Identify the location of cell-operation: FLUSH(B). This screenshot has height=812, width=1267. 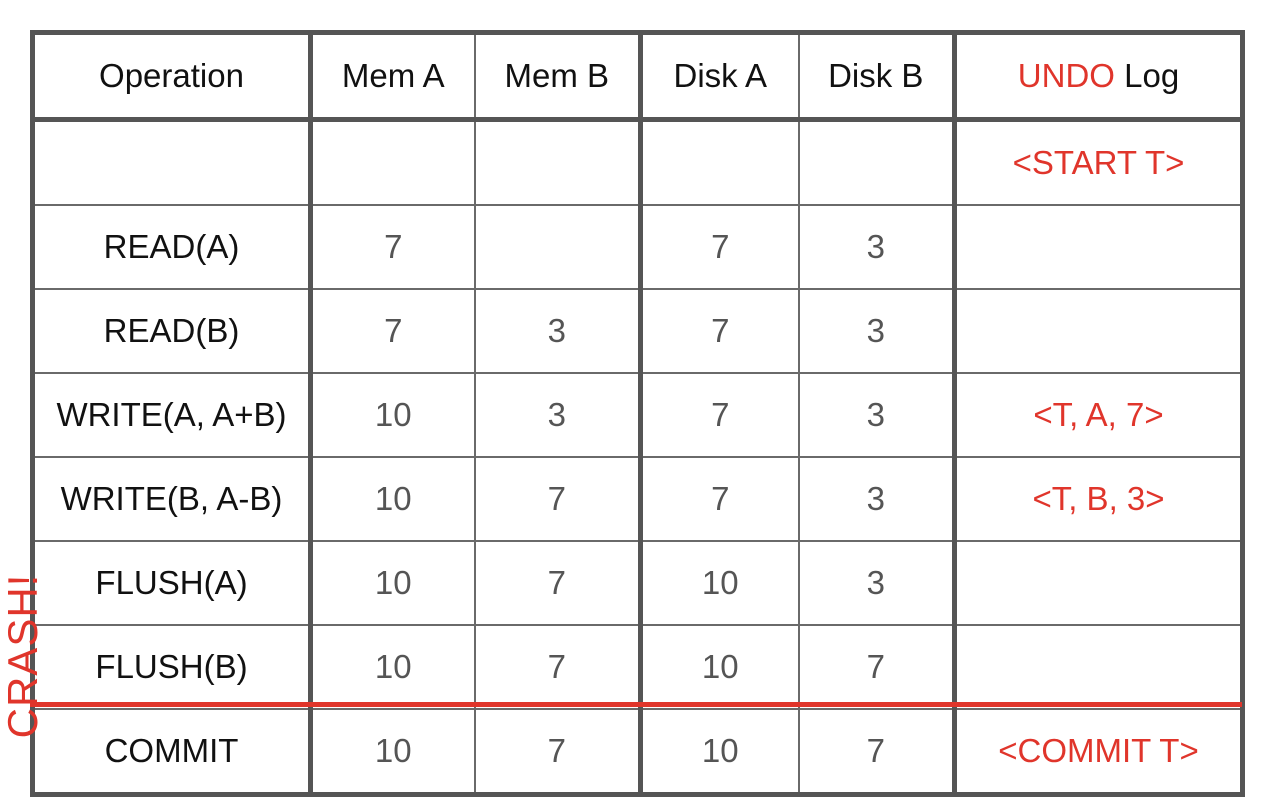
(171, 667).